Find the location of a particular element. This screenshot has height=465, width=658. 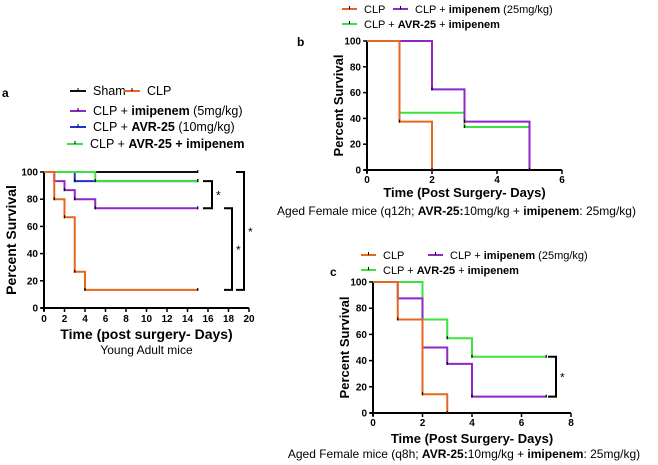

series-avr25 is located at coordinates (121, 177).